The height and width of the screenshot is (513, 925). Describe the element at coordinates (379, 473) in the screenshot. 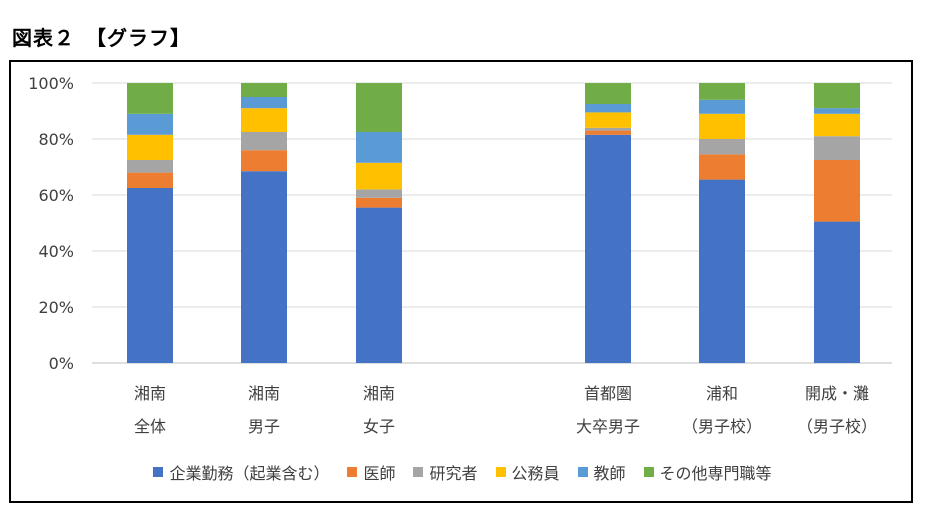

I see `legend-label: 医師` at that location.